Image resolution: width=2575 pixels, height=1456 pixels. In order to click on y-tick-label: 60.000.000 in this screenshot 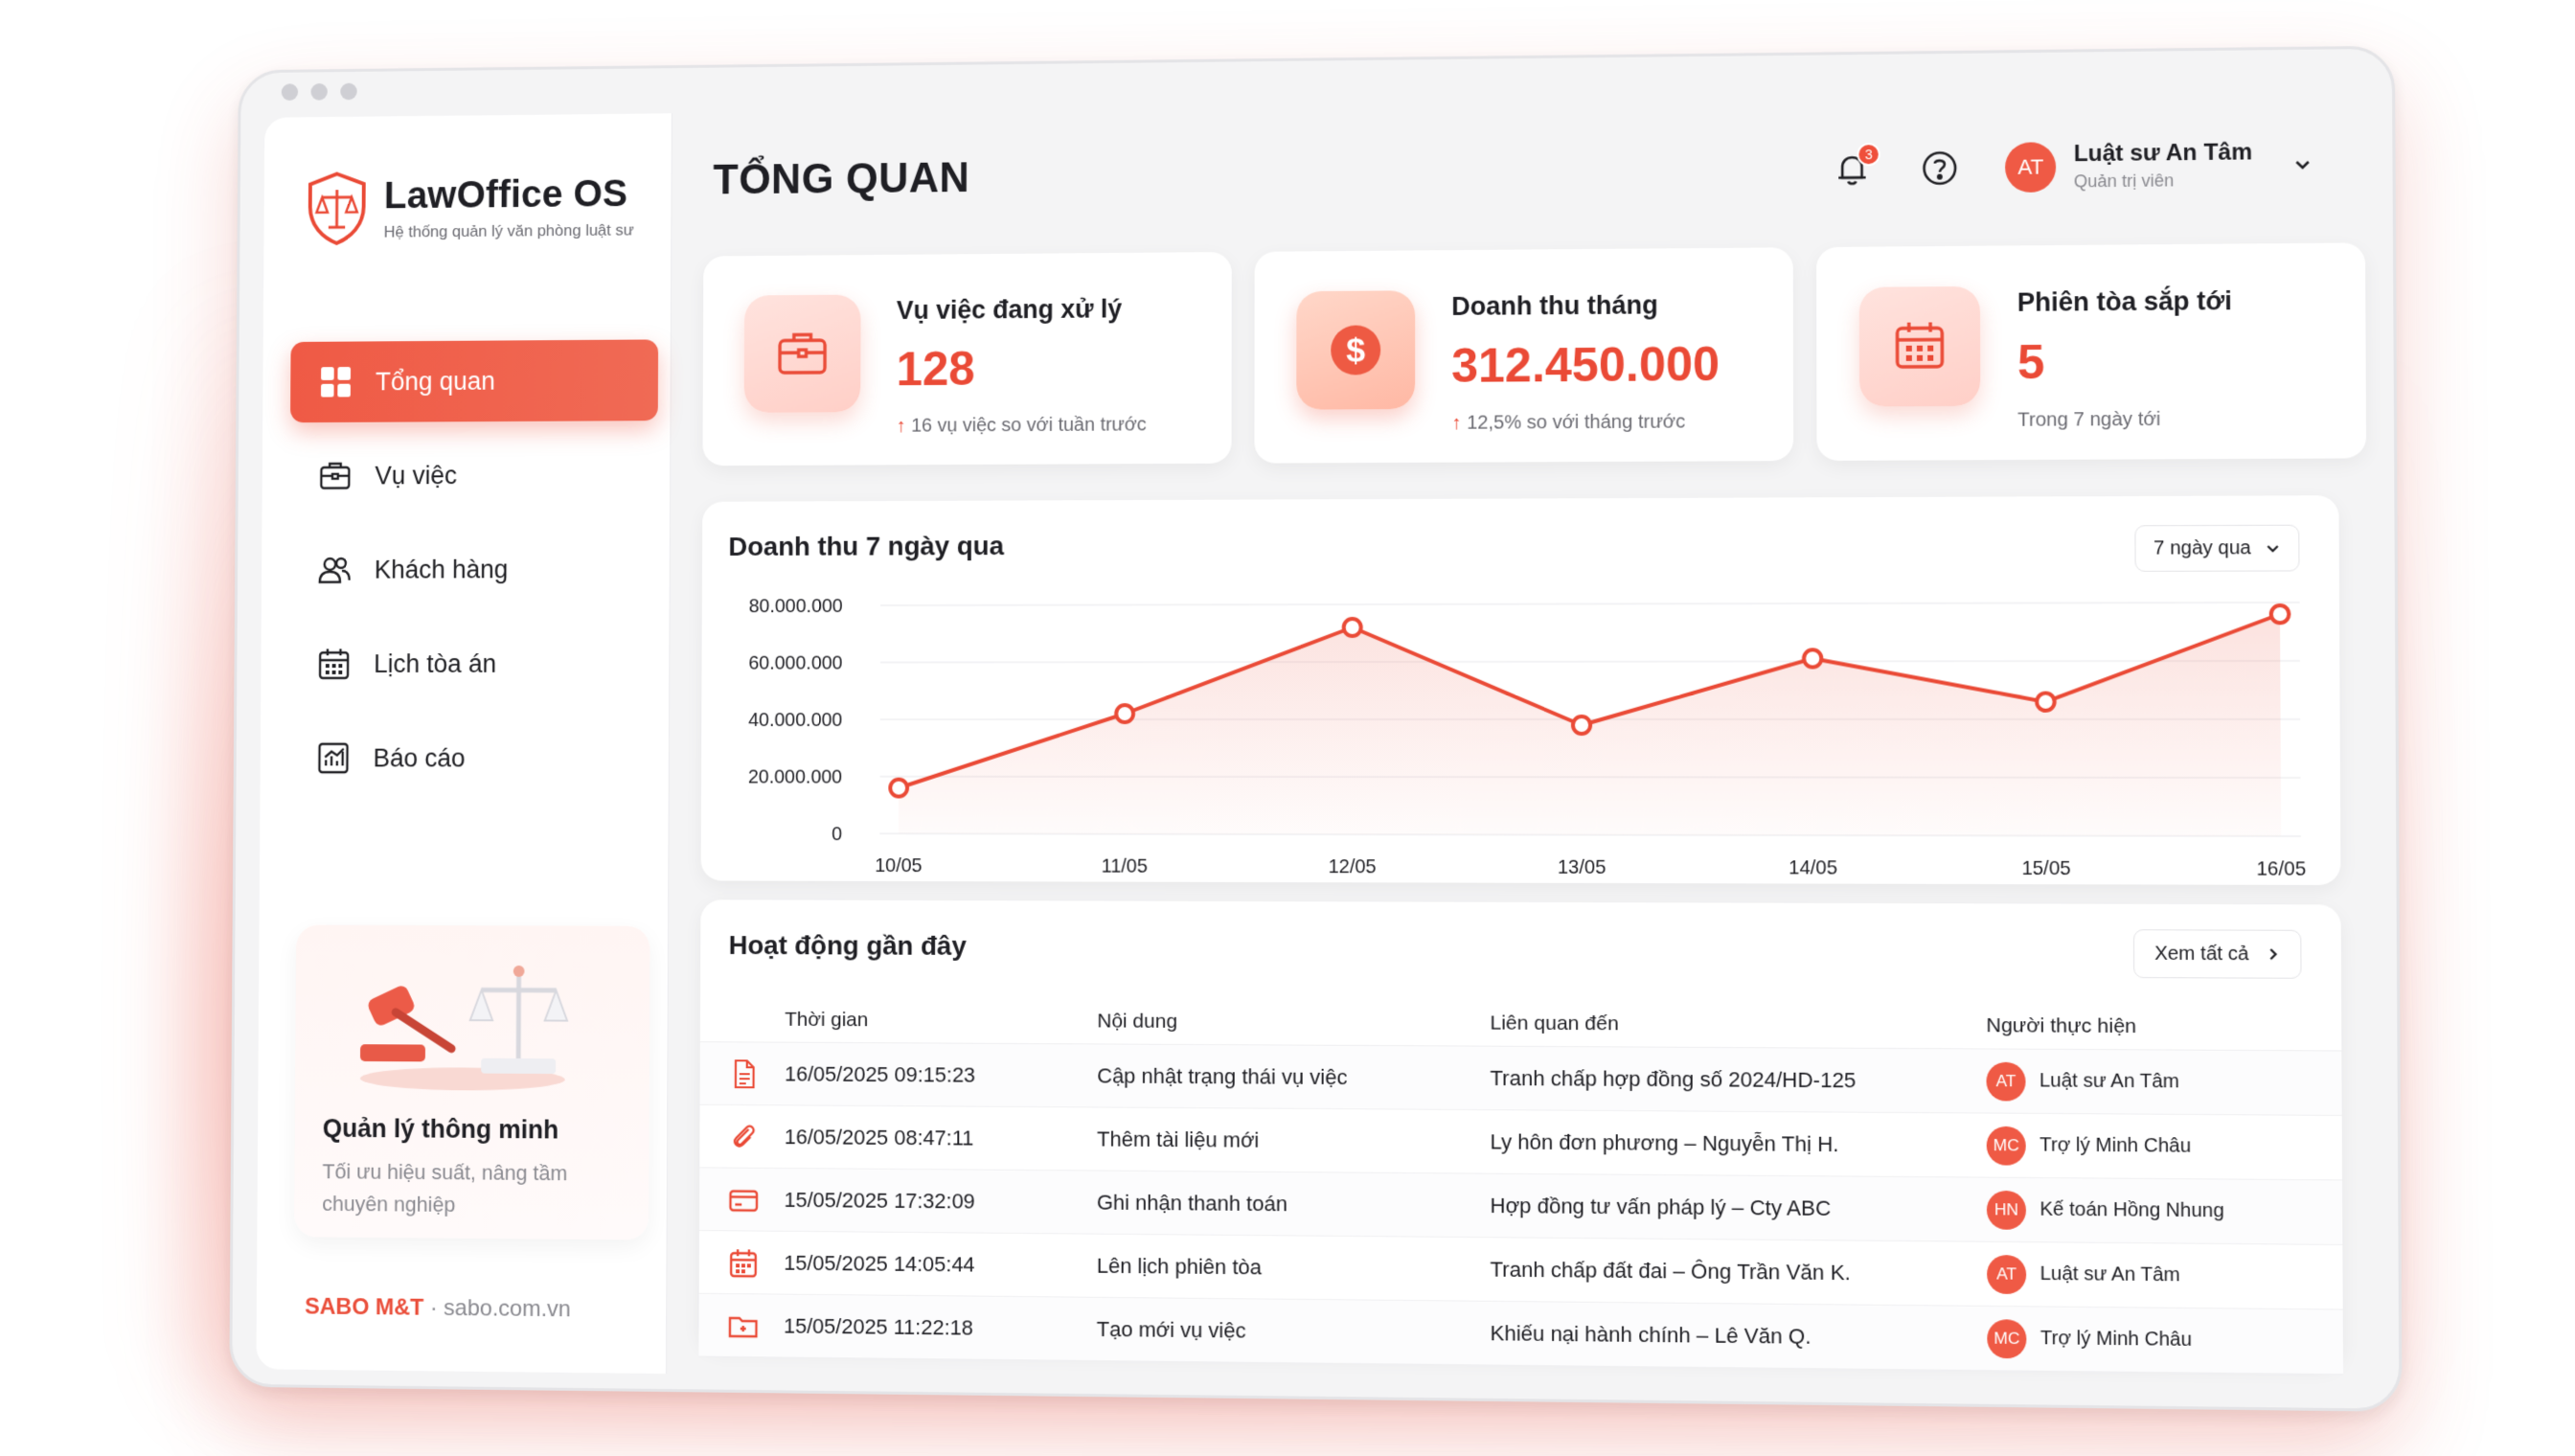, I will do `click(795, 662)`.